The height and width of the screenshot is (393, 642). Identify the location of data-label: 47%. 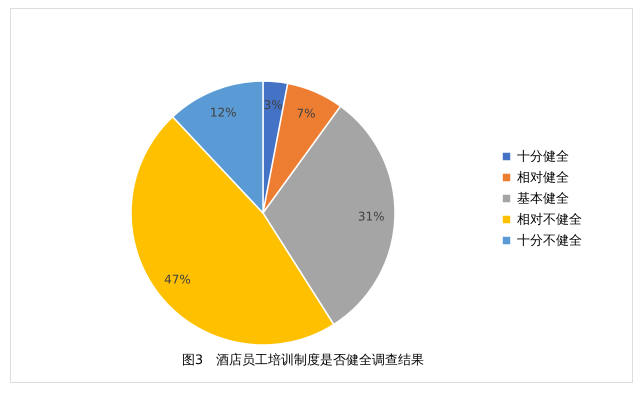
(177, 279).